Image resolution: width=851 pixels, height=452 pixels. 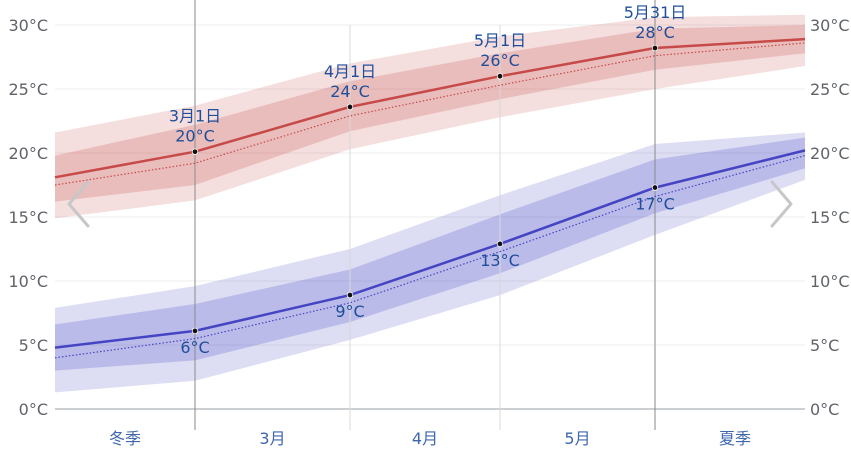 What do you see at coordinates (272, 438) in the screenshot?
I see `month-label: 3月` at bounding box center [272, 438].